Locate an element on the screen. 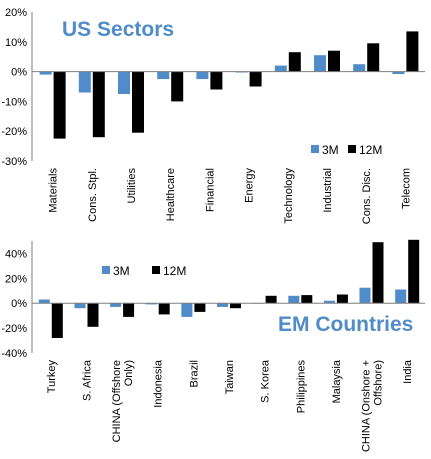 This screenshot has width=431, height=459. us-category-label: Healthcare is located at coordinates (171, 194).